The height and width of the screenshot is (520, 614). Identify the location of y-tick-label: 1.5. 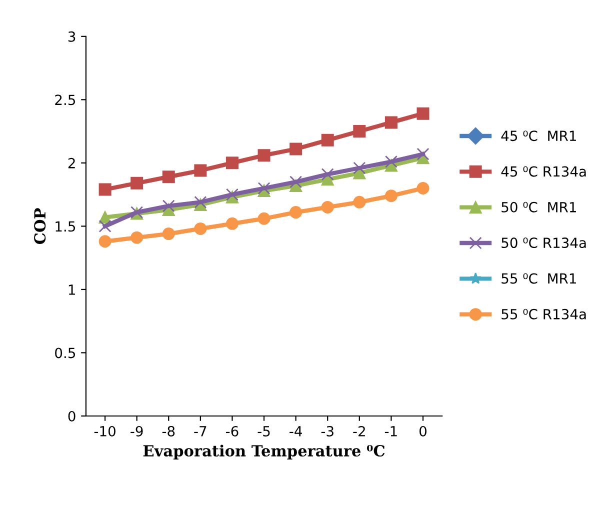
(66, 226).